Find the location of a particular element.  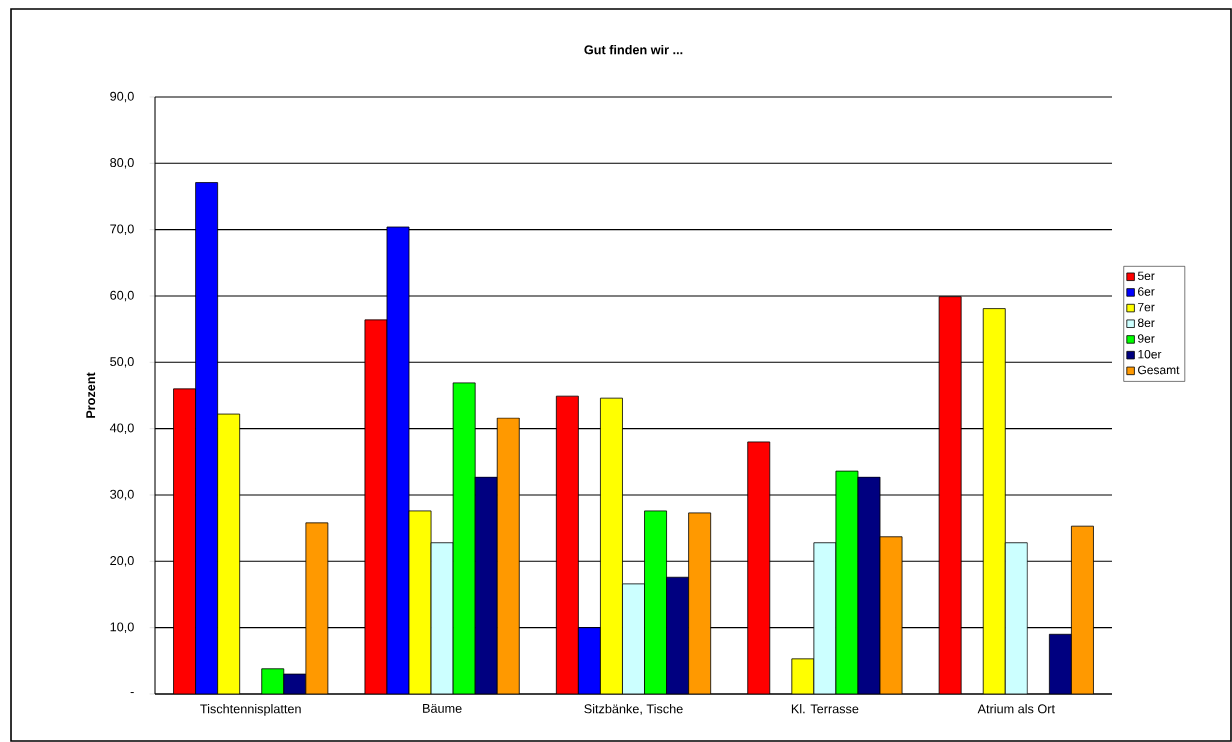

x-tick-label: Atrium als Ort is located at coordinates (1016, 709).